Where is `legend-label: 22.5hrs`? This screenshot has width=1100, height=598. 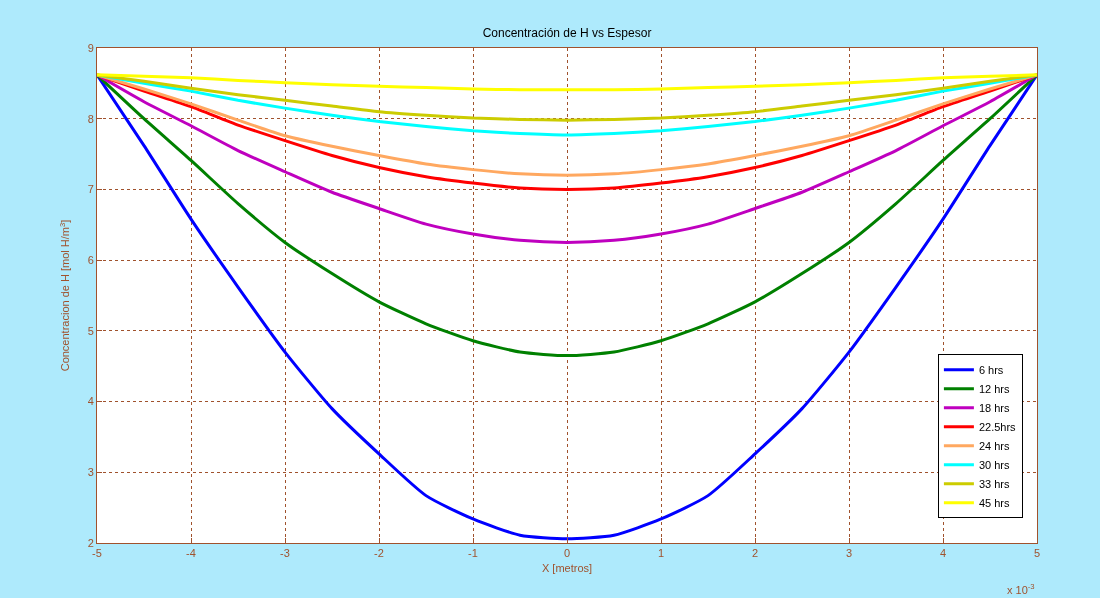
legend-label: 22.5hrs is located at coordinates (997, 427).